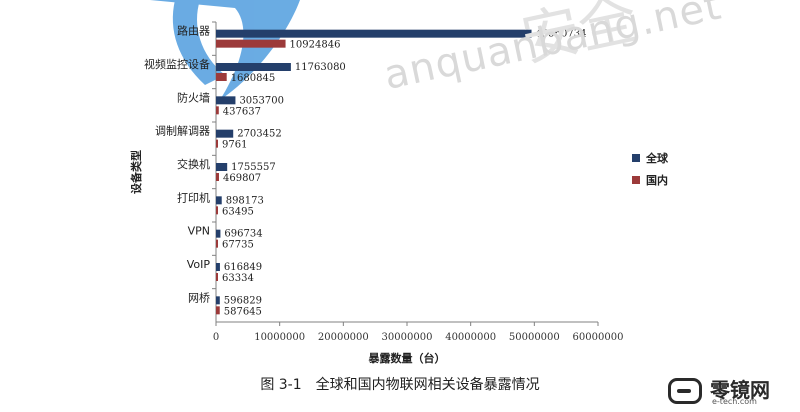  I want to click on data-label-domestic: 437637, so click(242, 111).